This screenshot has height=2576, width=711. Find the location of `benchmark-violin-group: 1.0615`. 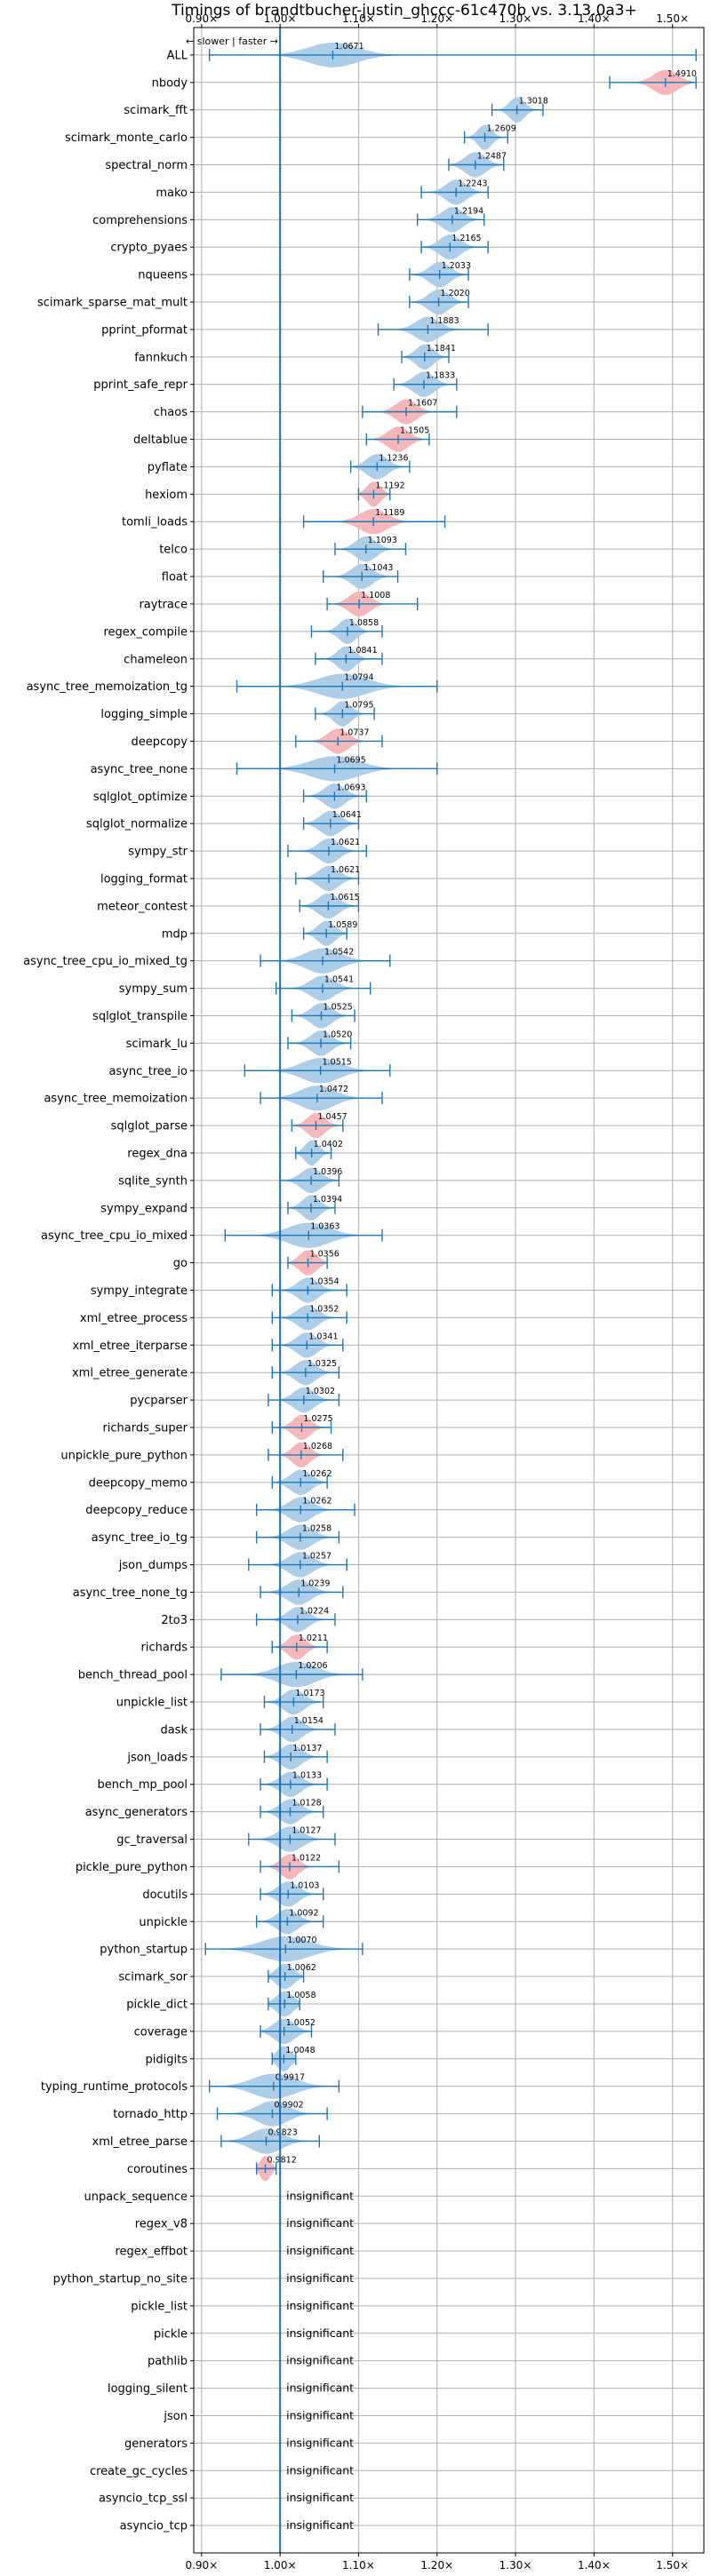

benchmark-violin-group: 1.0615 is located at coordinates (329, 906).